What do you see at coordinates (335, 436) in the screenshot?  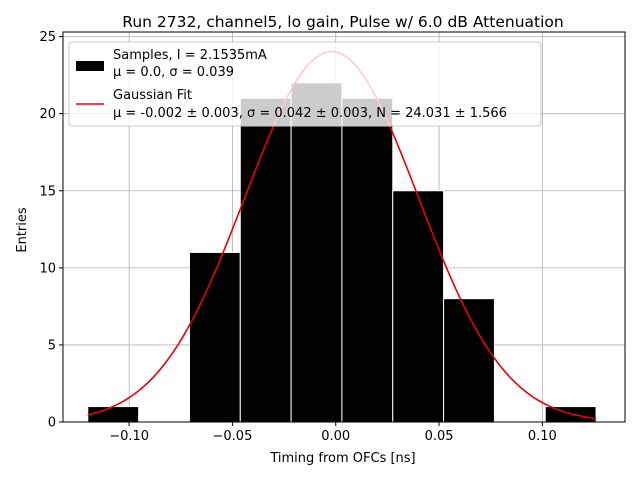 I see `x-tick-label: 0.00` at bounding box center [335, 436].